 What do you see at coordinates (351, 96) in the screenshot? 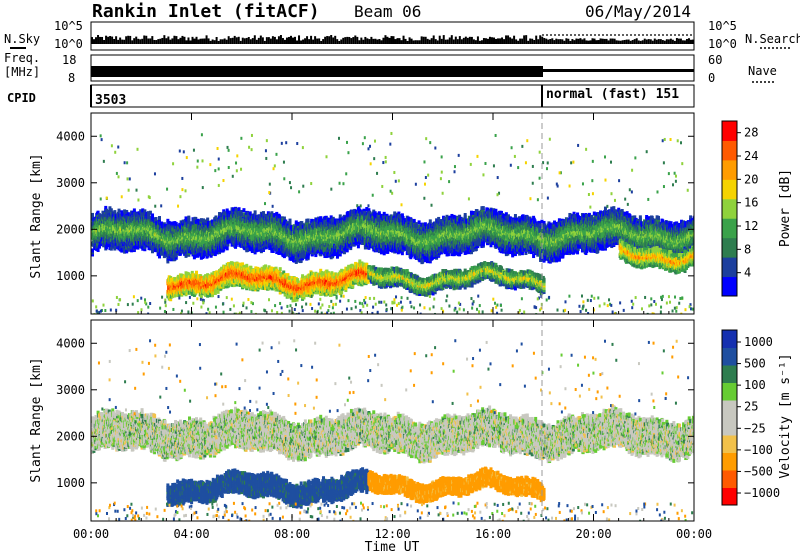
I see `cpid-panel: CPID 3503 normal (fast) 151` at bounding box center [351, 96].